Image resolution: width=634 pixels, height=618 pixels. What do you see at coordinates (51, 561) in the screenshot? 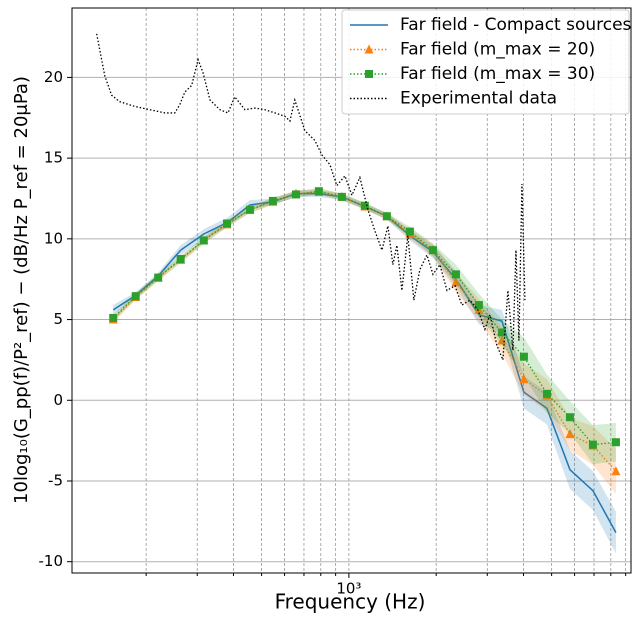
I see `y-tick-label: -10` at bounding box center [51, 561].